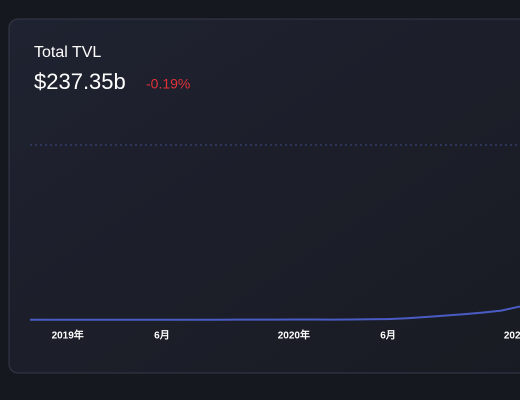 This screenshot has width=520, height=400. I want to click on x-tick-label: 2021年, so click(512, 335).